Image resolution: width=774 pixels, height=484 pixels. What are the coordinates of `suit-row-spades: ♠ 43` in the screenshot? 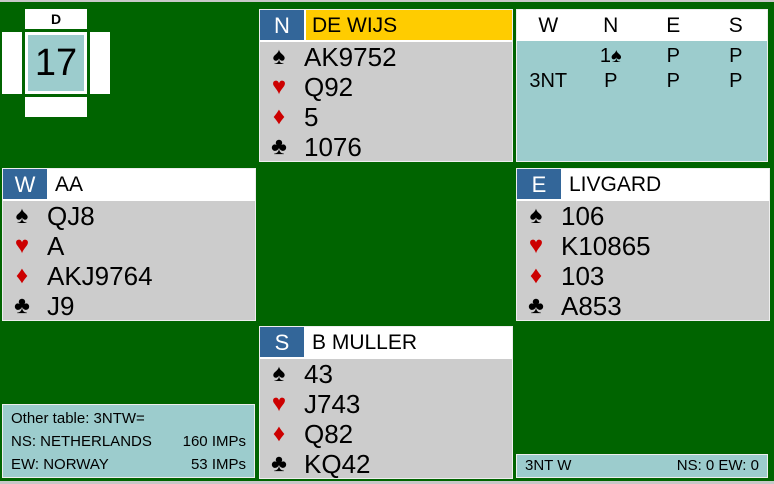 It's located at (386, 374).